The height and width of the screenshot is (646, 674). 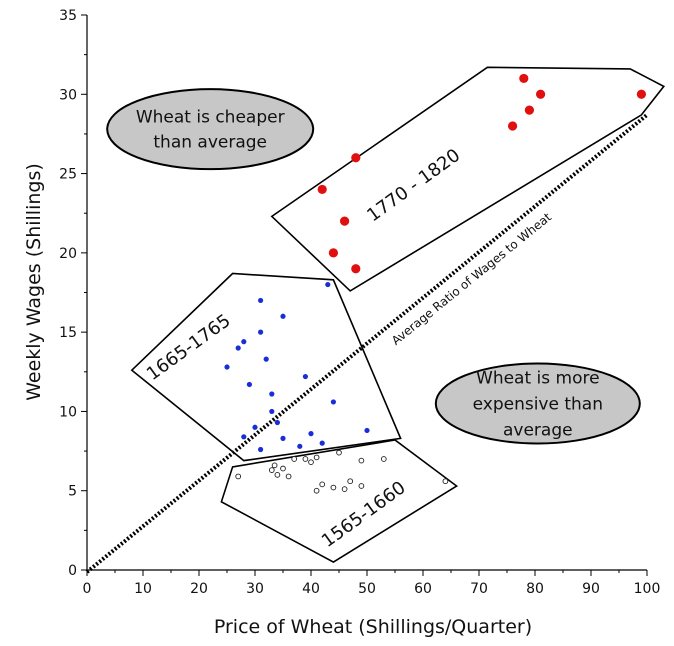 I want to click on y-tick-label: 0, so click(x=72, y=571).